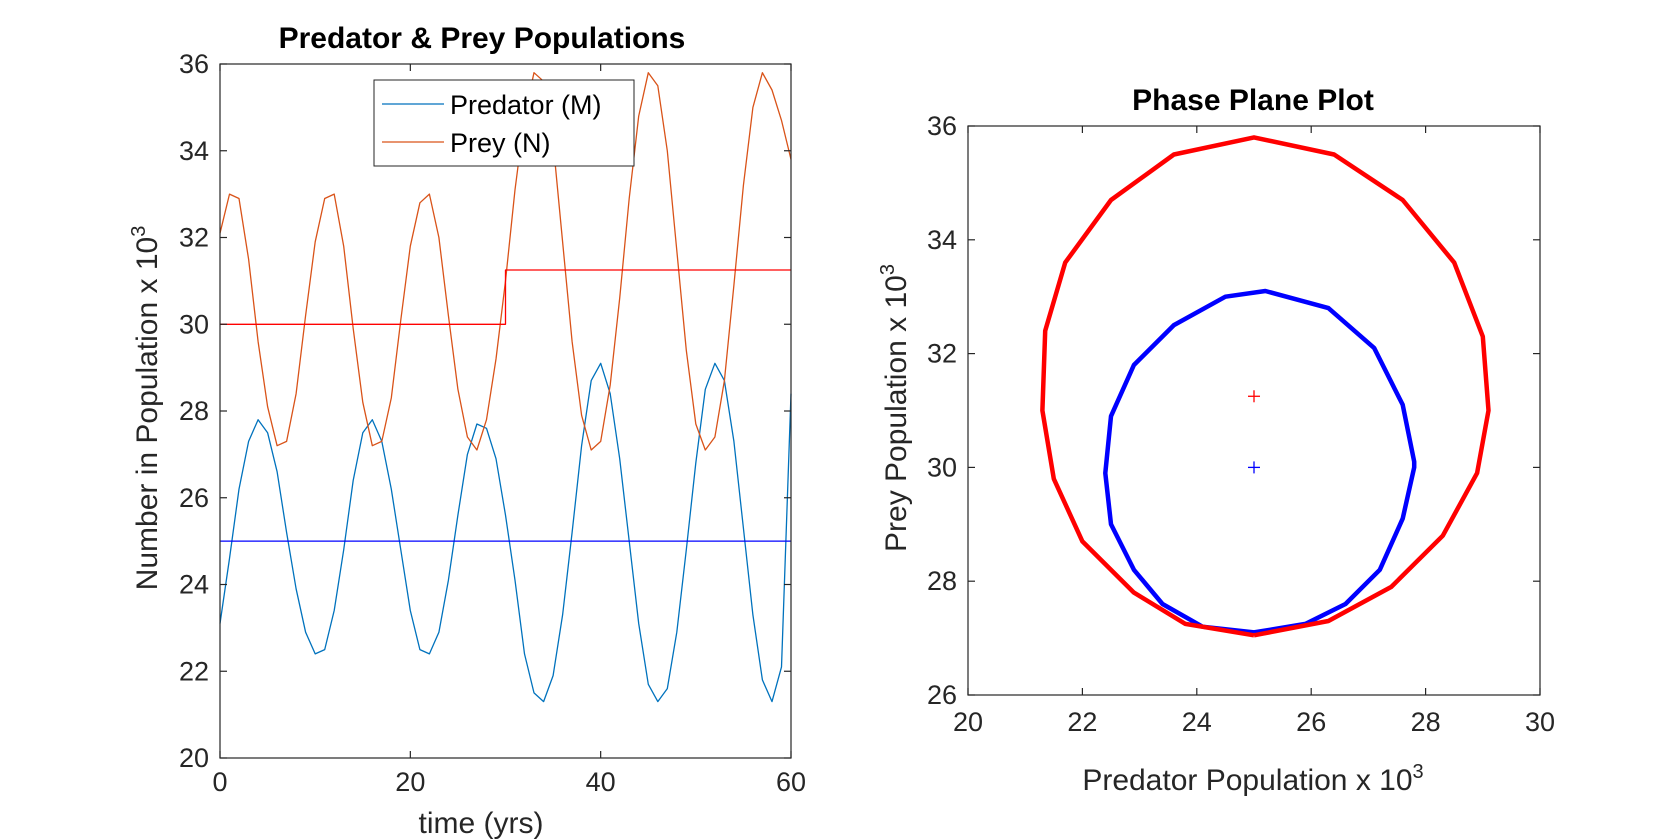  What do you see at coordinates (1426, 722) in the screenshot?
I see `x-tick-label: 28` at bounding box center [1426, 722].